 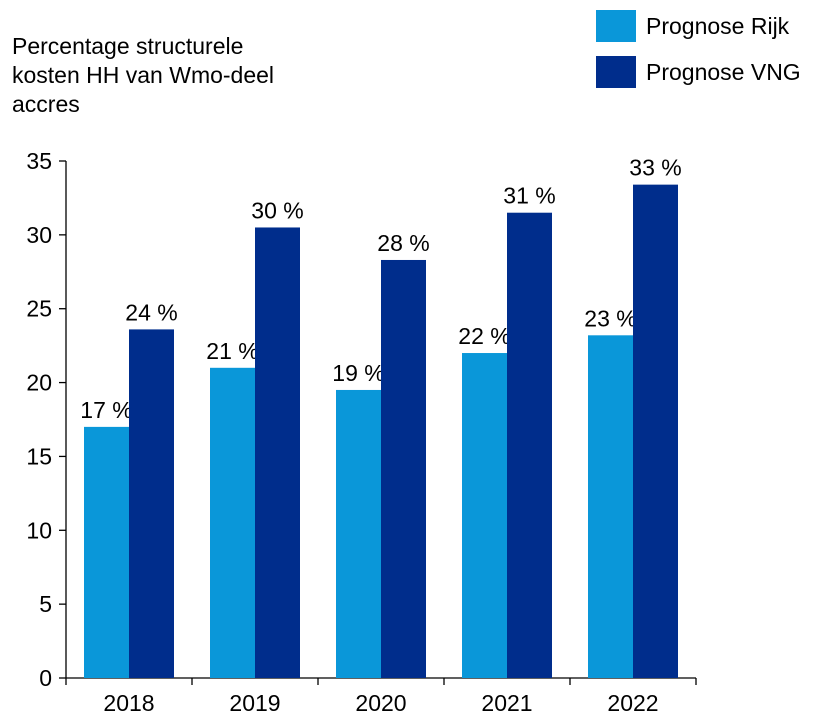 I want to click on legend: Prognose Rijk Prognose VNG, so click(x=698, y=56).